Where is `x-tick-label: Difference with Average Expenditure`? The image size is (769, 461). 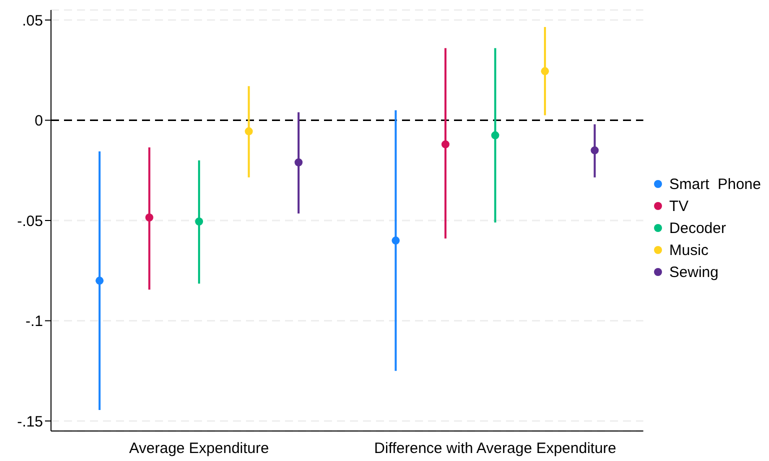
x-tick-label: Difference with Average Expenditure is located at coordinates (495, 448).